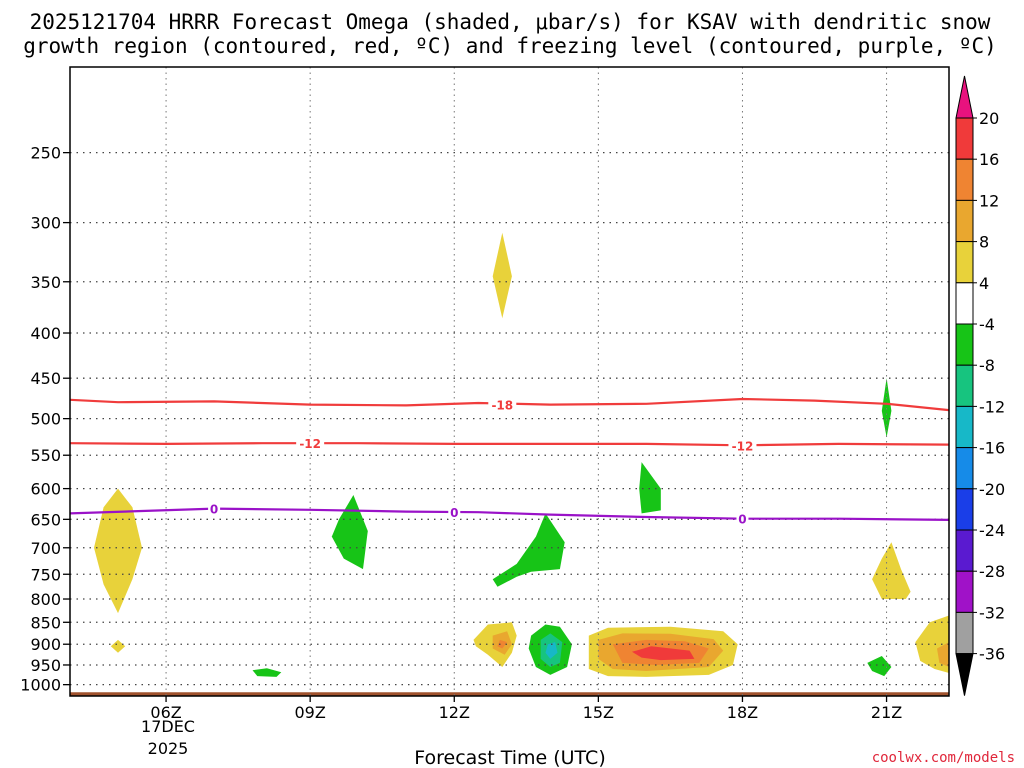  I want to click on omega-pos-16-20-16z, so click(663, 653).